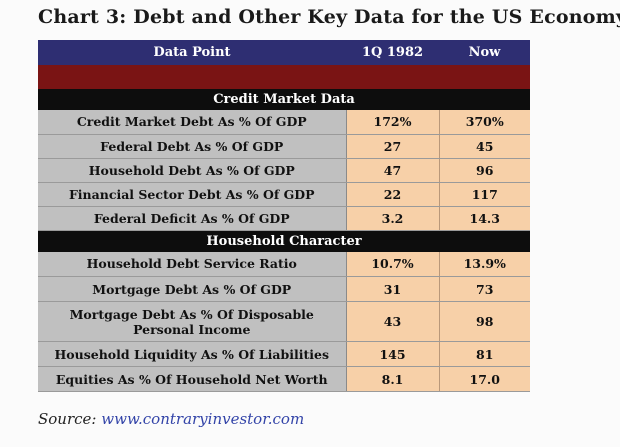 This screenshot has height=447, width=620. Describe the element at coordinates (484, 170) in the screenshot. I see `value-now: 96` at that location.